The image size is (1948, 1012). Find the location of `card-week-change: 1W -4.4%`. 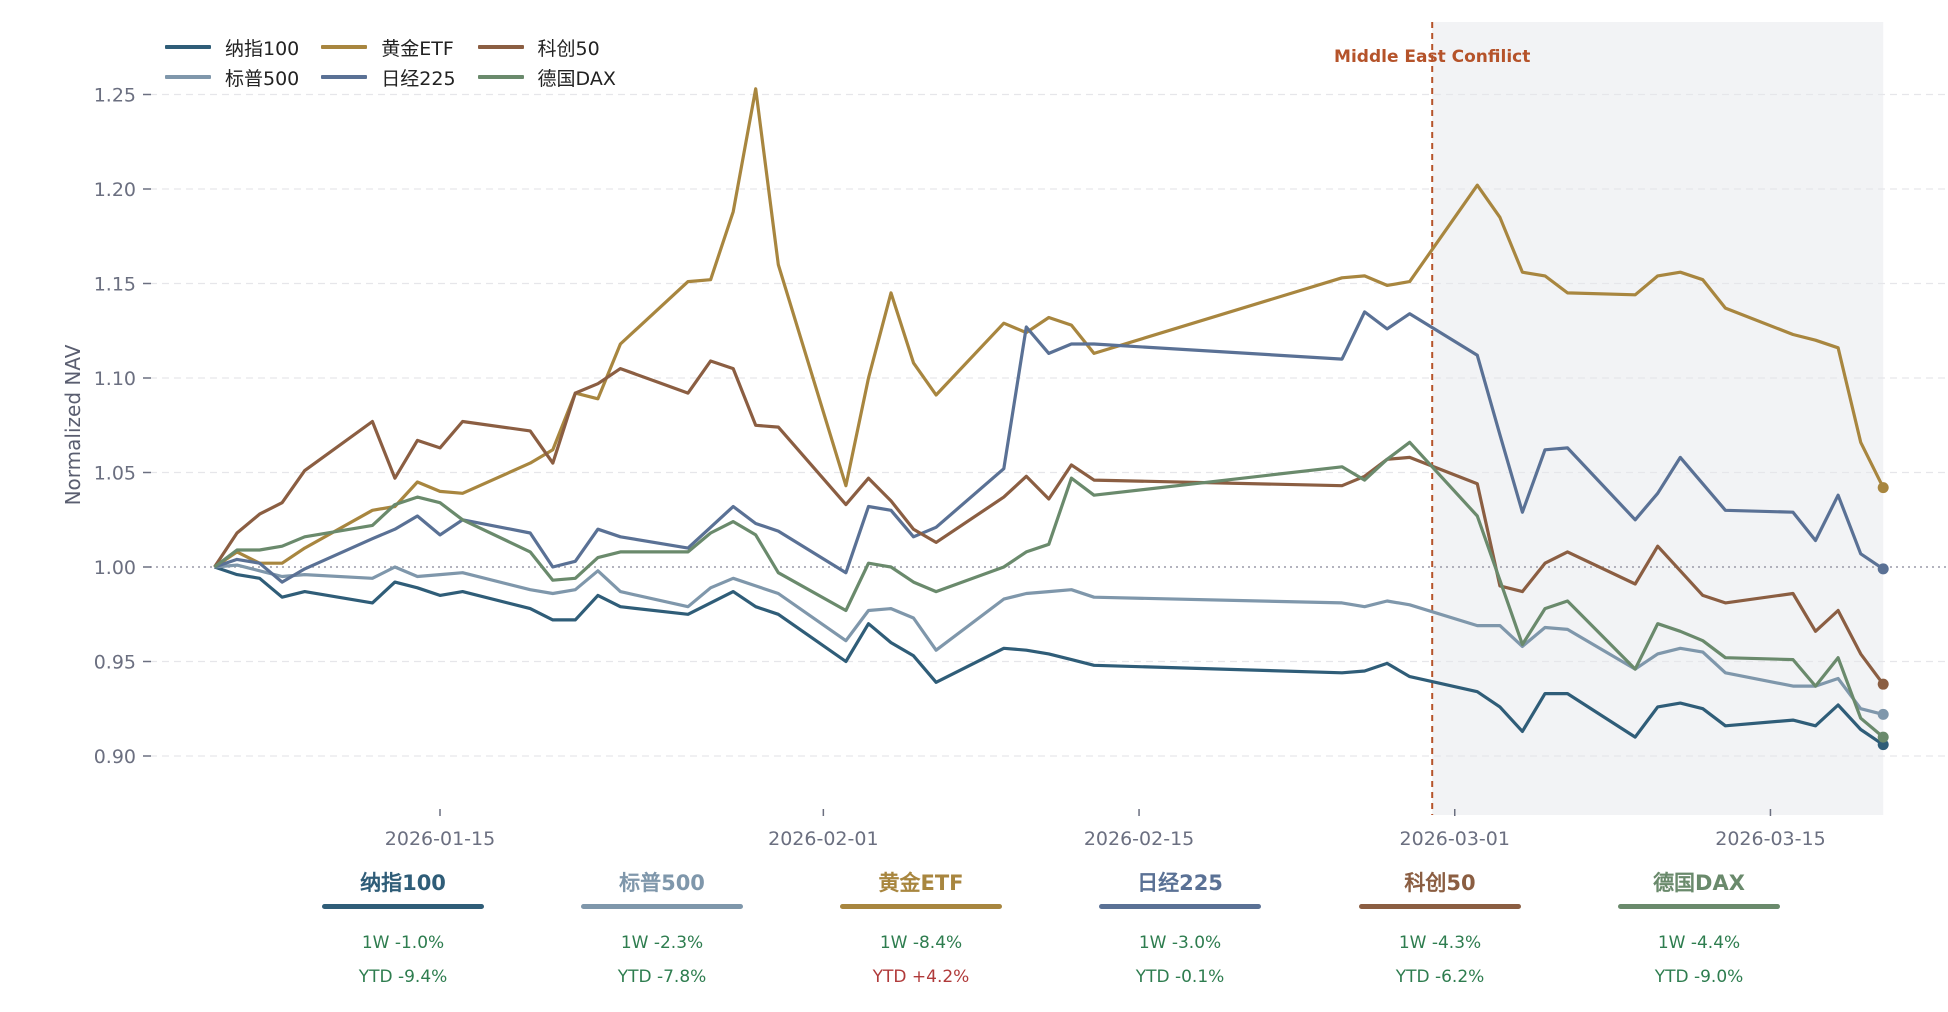

card-week-change: 1W -4.4% is located at coordinates (1699, 943).